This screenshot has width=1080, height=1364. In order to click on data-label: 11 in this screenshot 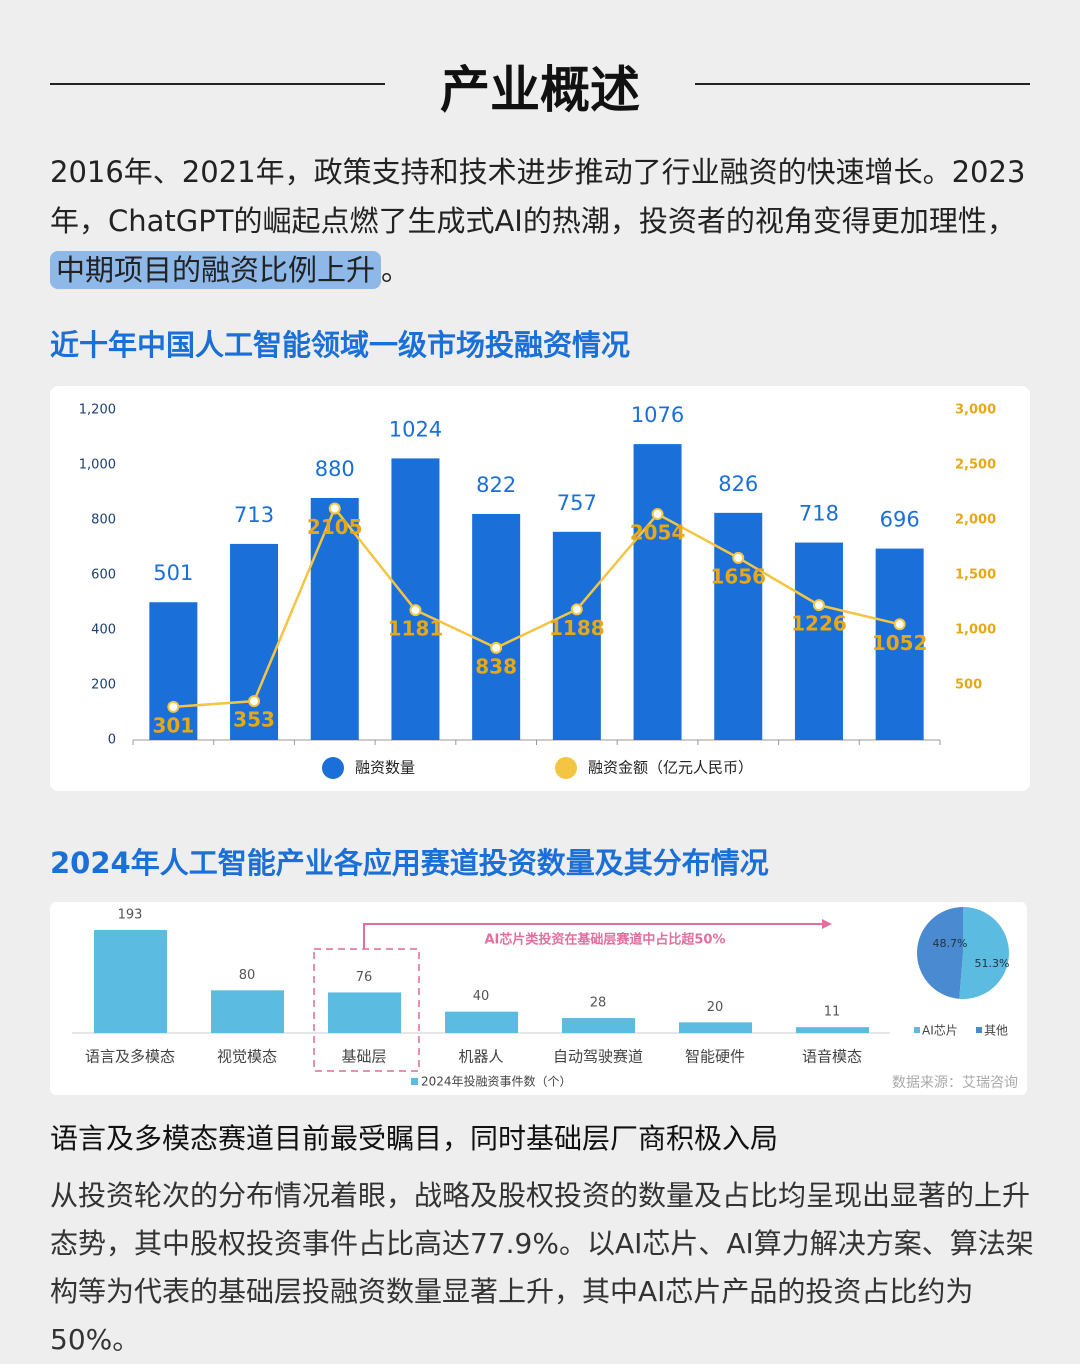, I will do `click(832, 1012)`.